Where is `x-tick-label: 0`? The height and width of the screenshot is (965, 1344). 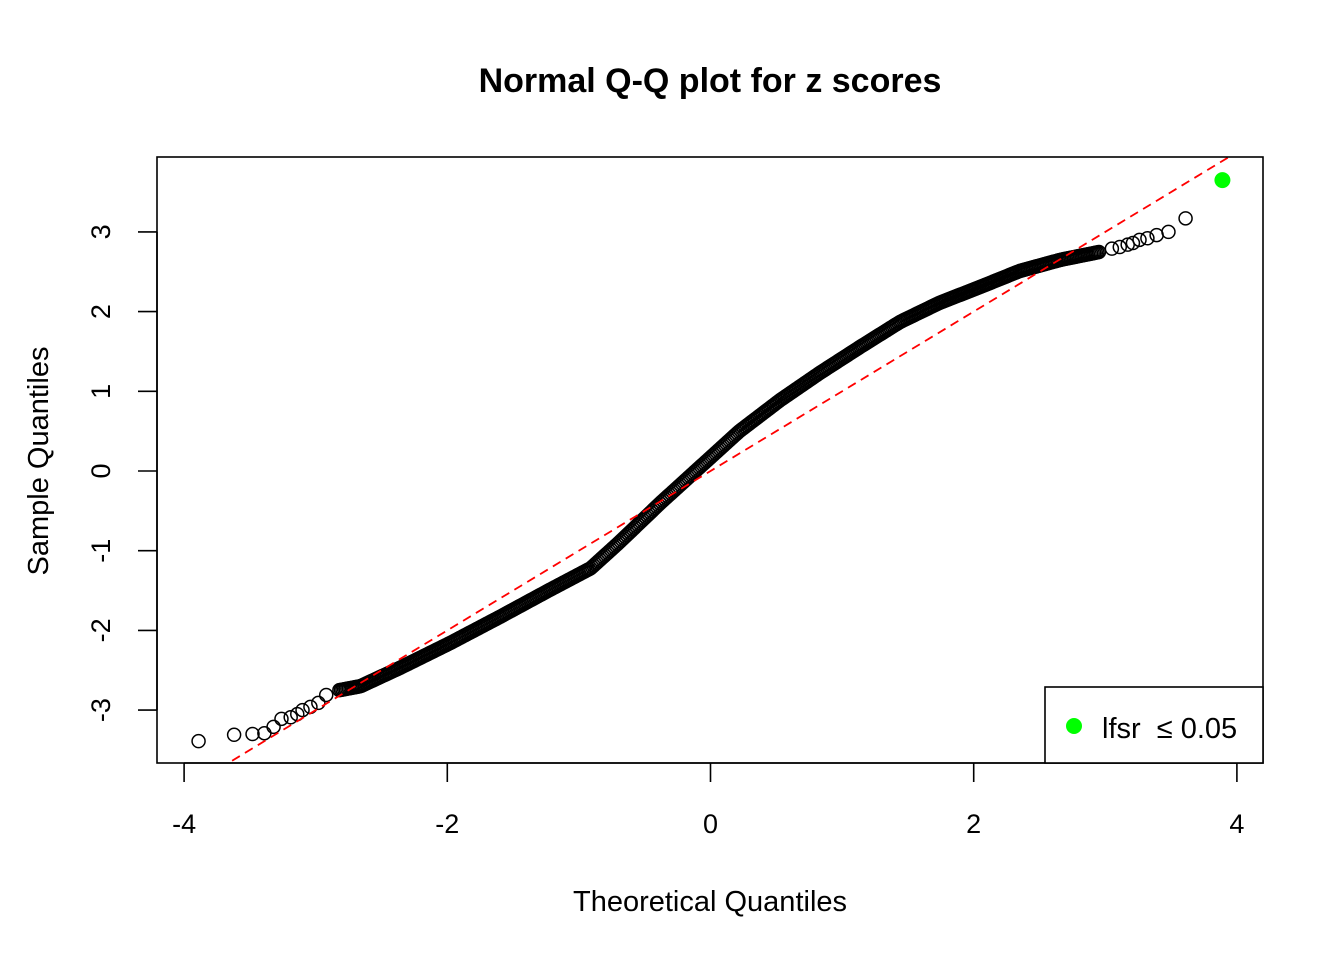
x-tick-label: 0 is located at coordinates (710, 824).